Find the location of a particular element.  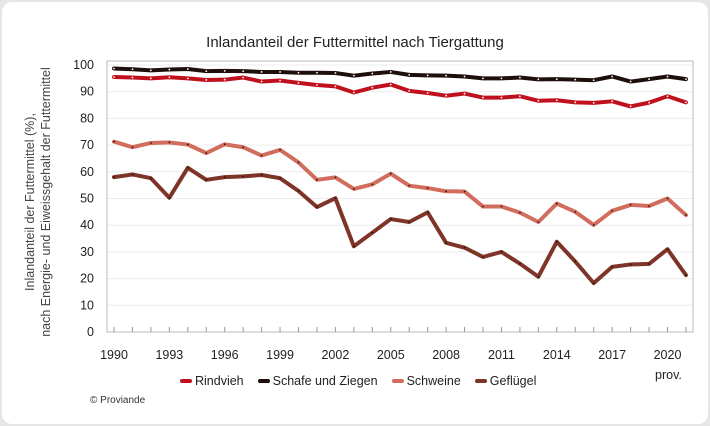

y-tick-label: 40 is located at coordinates (87, 225).